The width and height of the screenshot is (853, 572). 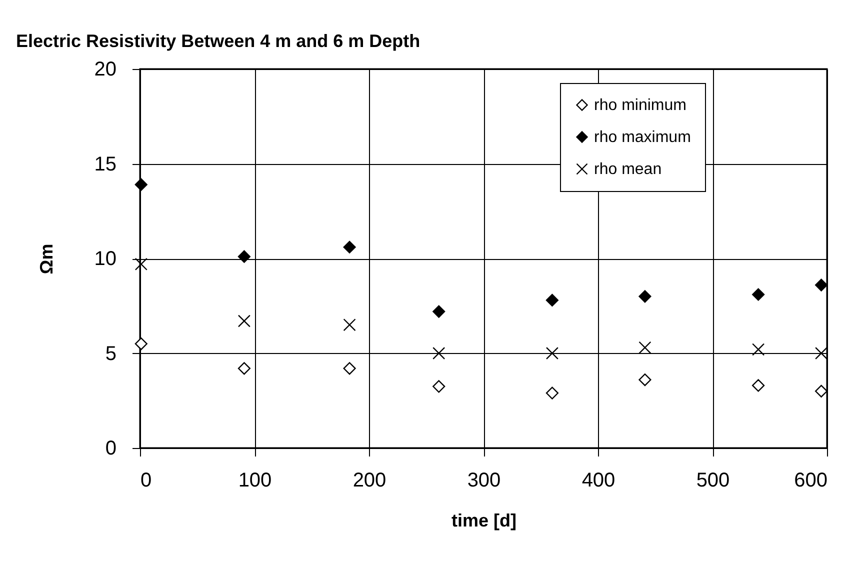 What do you see at coordinates (811, 481) in the screenshot?
I see `x-tick-label: 600` at bounding box center [811, 481].